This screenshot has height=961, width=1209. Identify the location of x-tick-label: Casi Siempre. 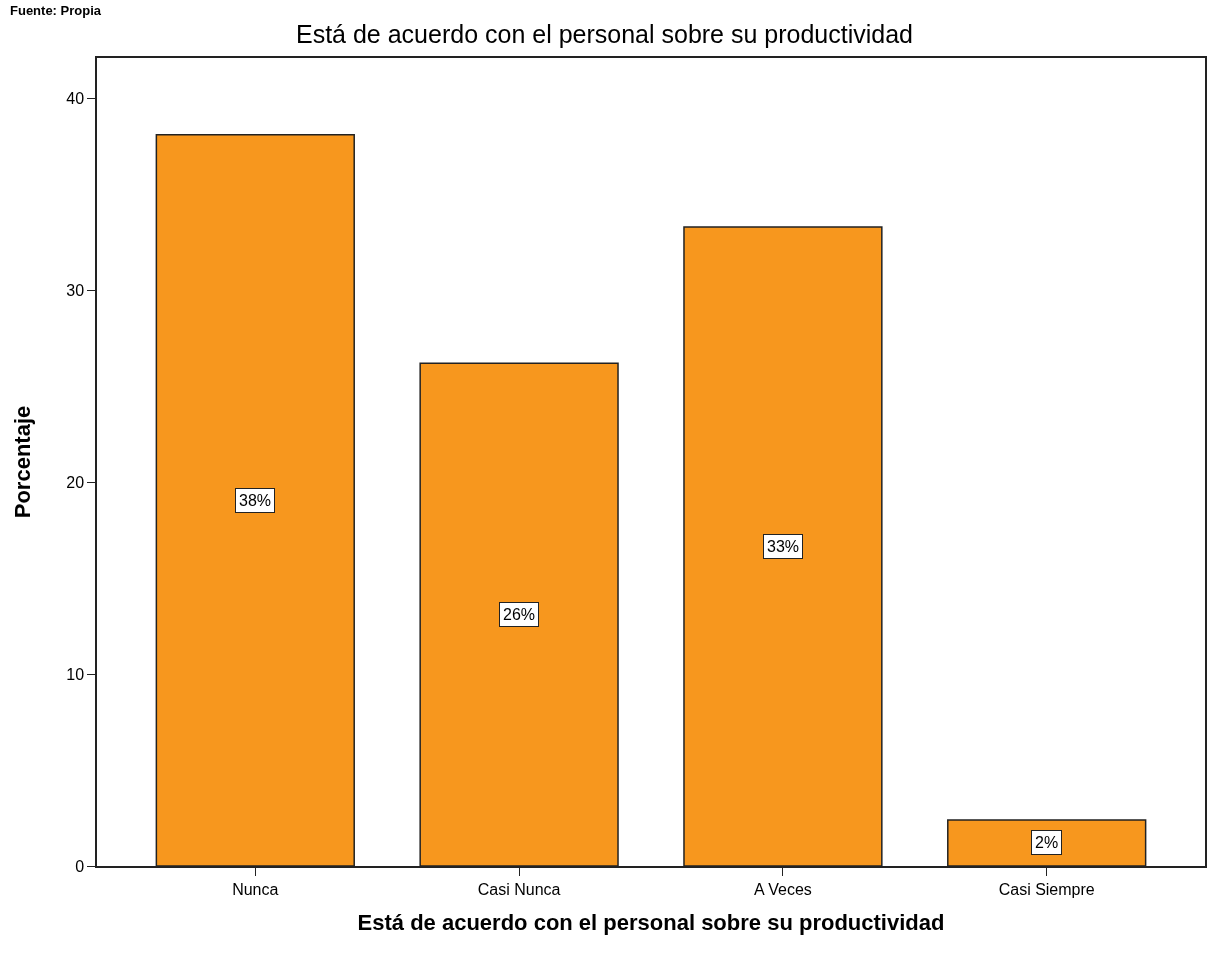
(1046, 889).